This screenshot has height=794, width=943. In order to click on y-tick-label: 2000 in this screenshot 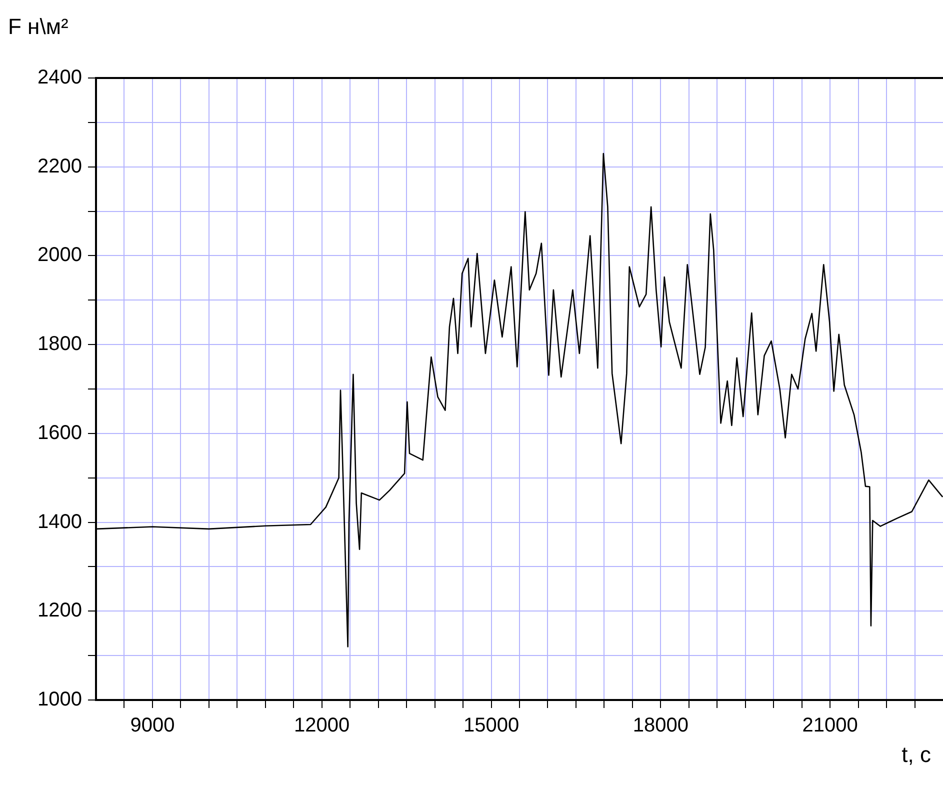, I will do `click(60, 255)`.